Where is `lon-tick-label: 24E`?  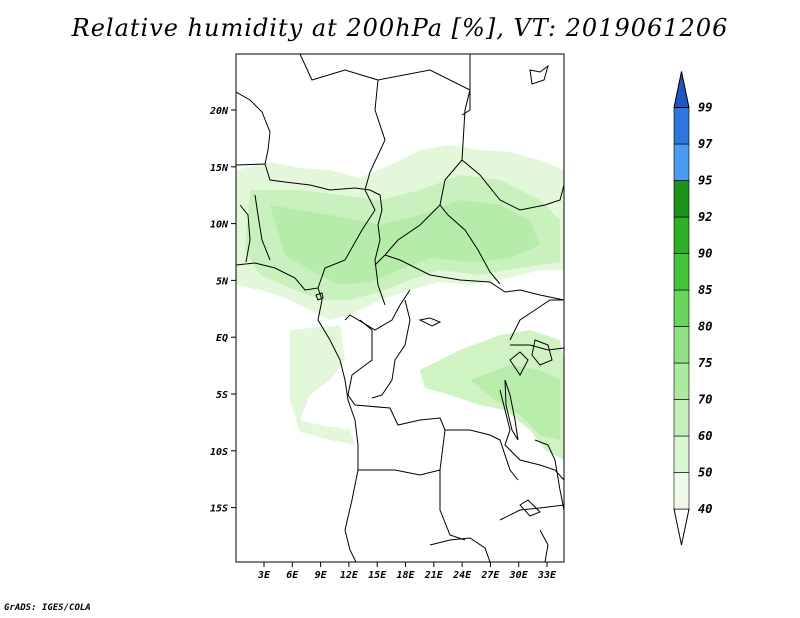 lon-tick-label: 24E is located at coordinates (462, 575).